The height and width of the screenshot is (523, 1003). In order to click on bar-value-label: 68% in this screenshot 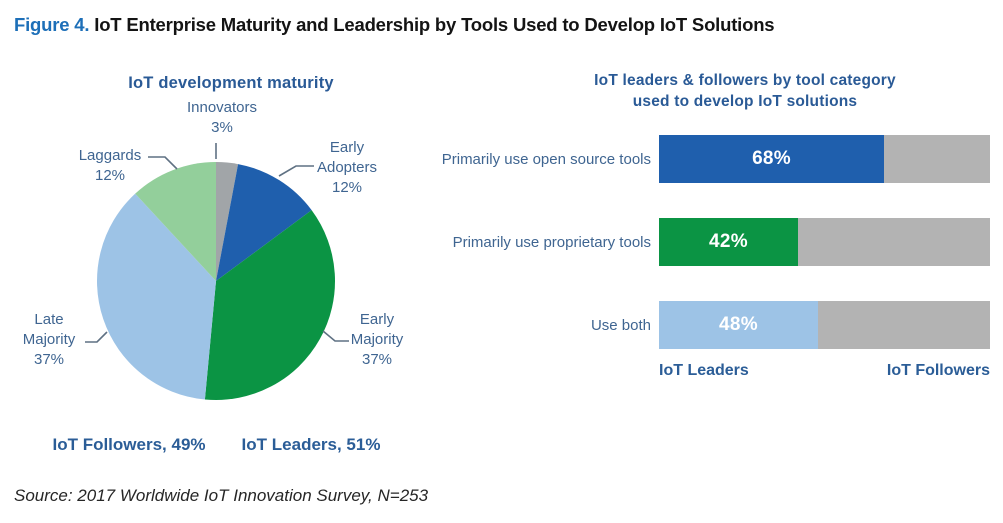, I will do `click(771, 158)`.